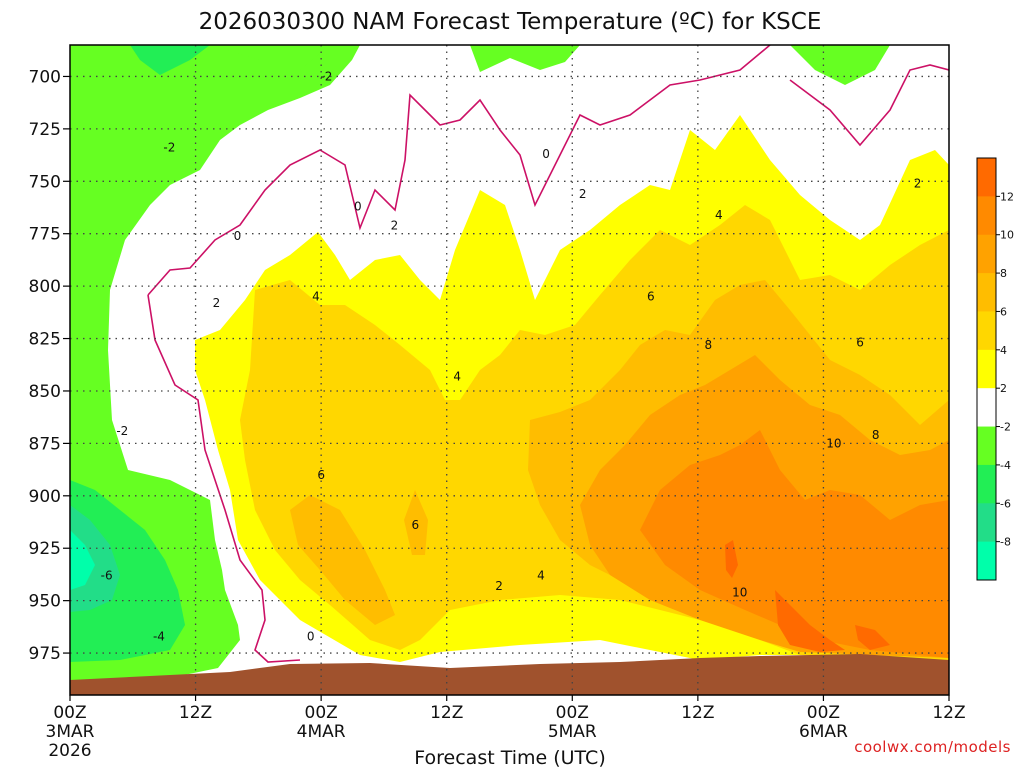 Image resolution: width=1024 pixels, height=768 pixels. Describe the element at coordinates (45, 130) in the screenshot. I see `y-tick-label: 725` at that location.